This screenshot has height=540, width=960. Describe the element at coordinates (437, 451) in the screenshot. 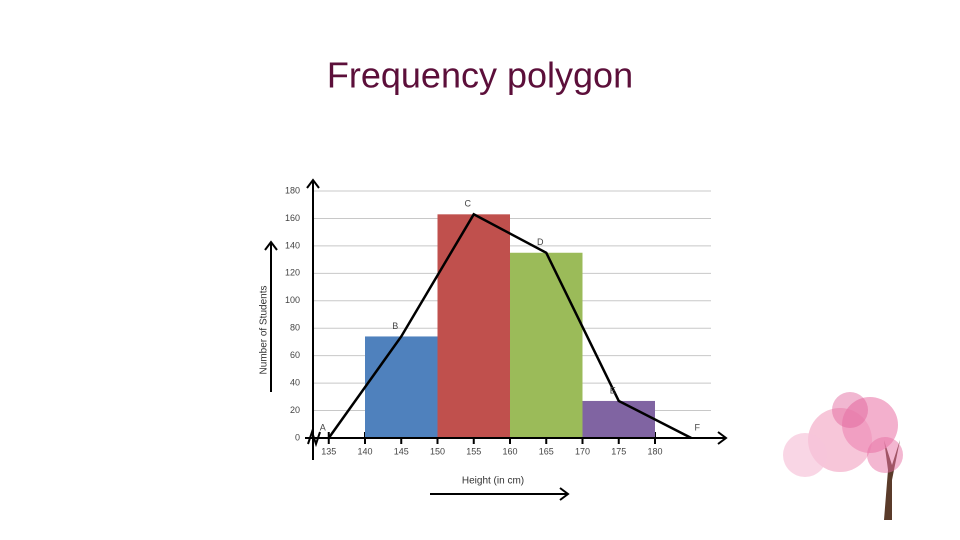

I see `x-tick-label: 150` at that location.